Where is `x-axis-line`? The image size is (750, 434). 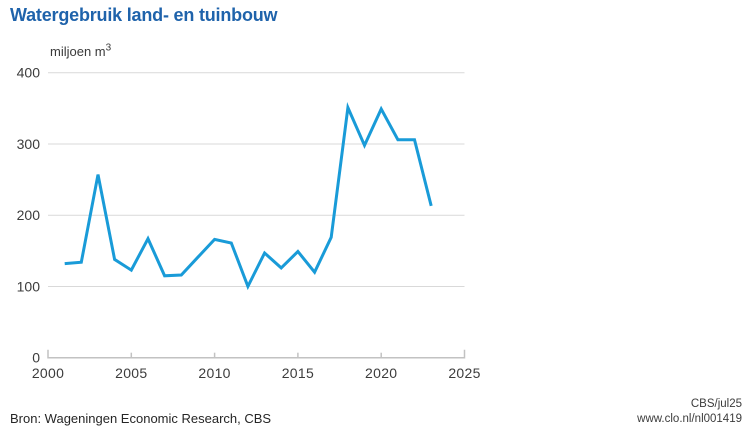
x-axis-line is located at coordinates (256, 354).